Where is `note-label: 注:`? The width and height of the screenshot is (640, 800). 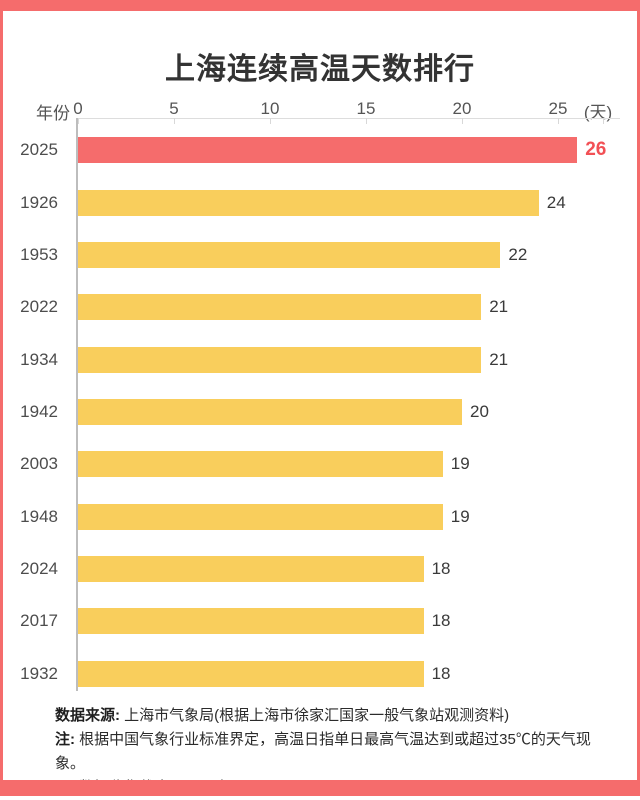 note-label: 注: is located at coordinates (65, 739).